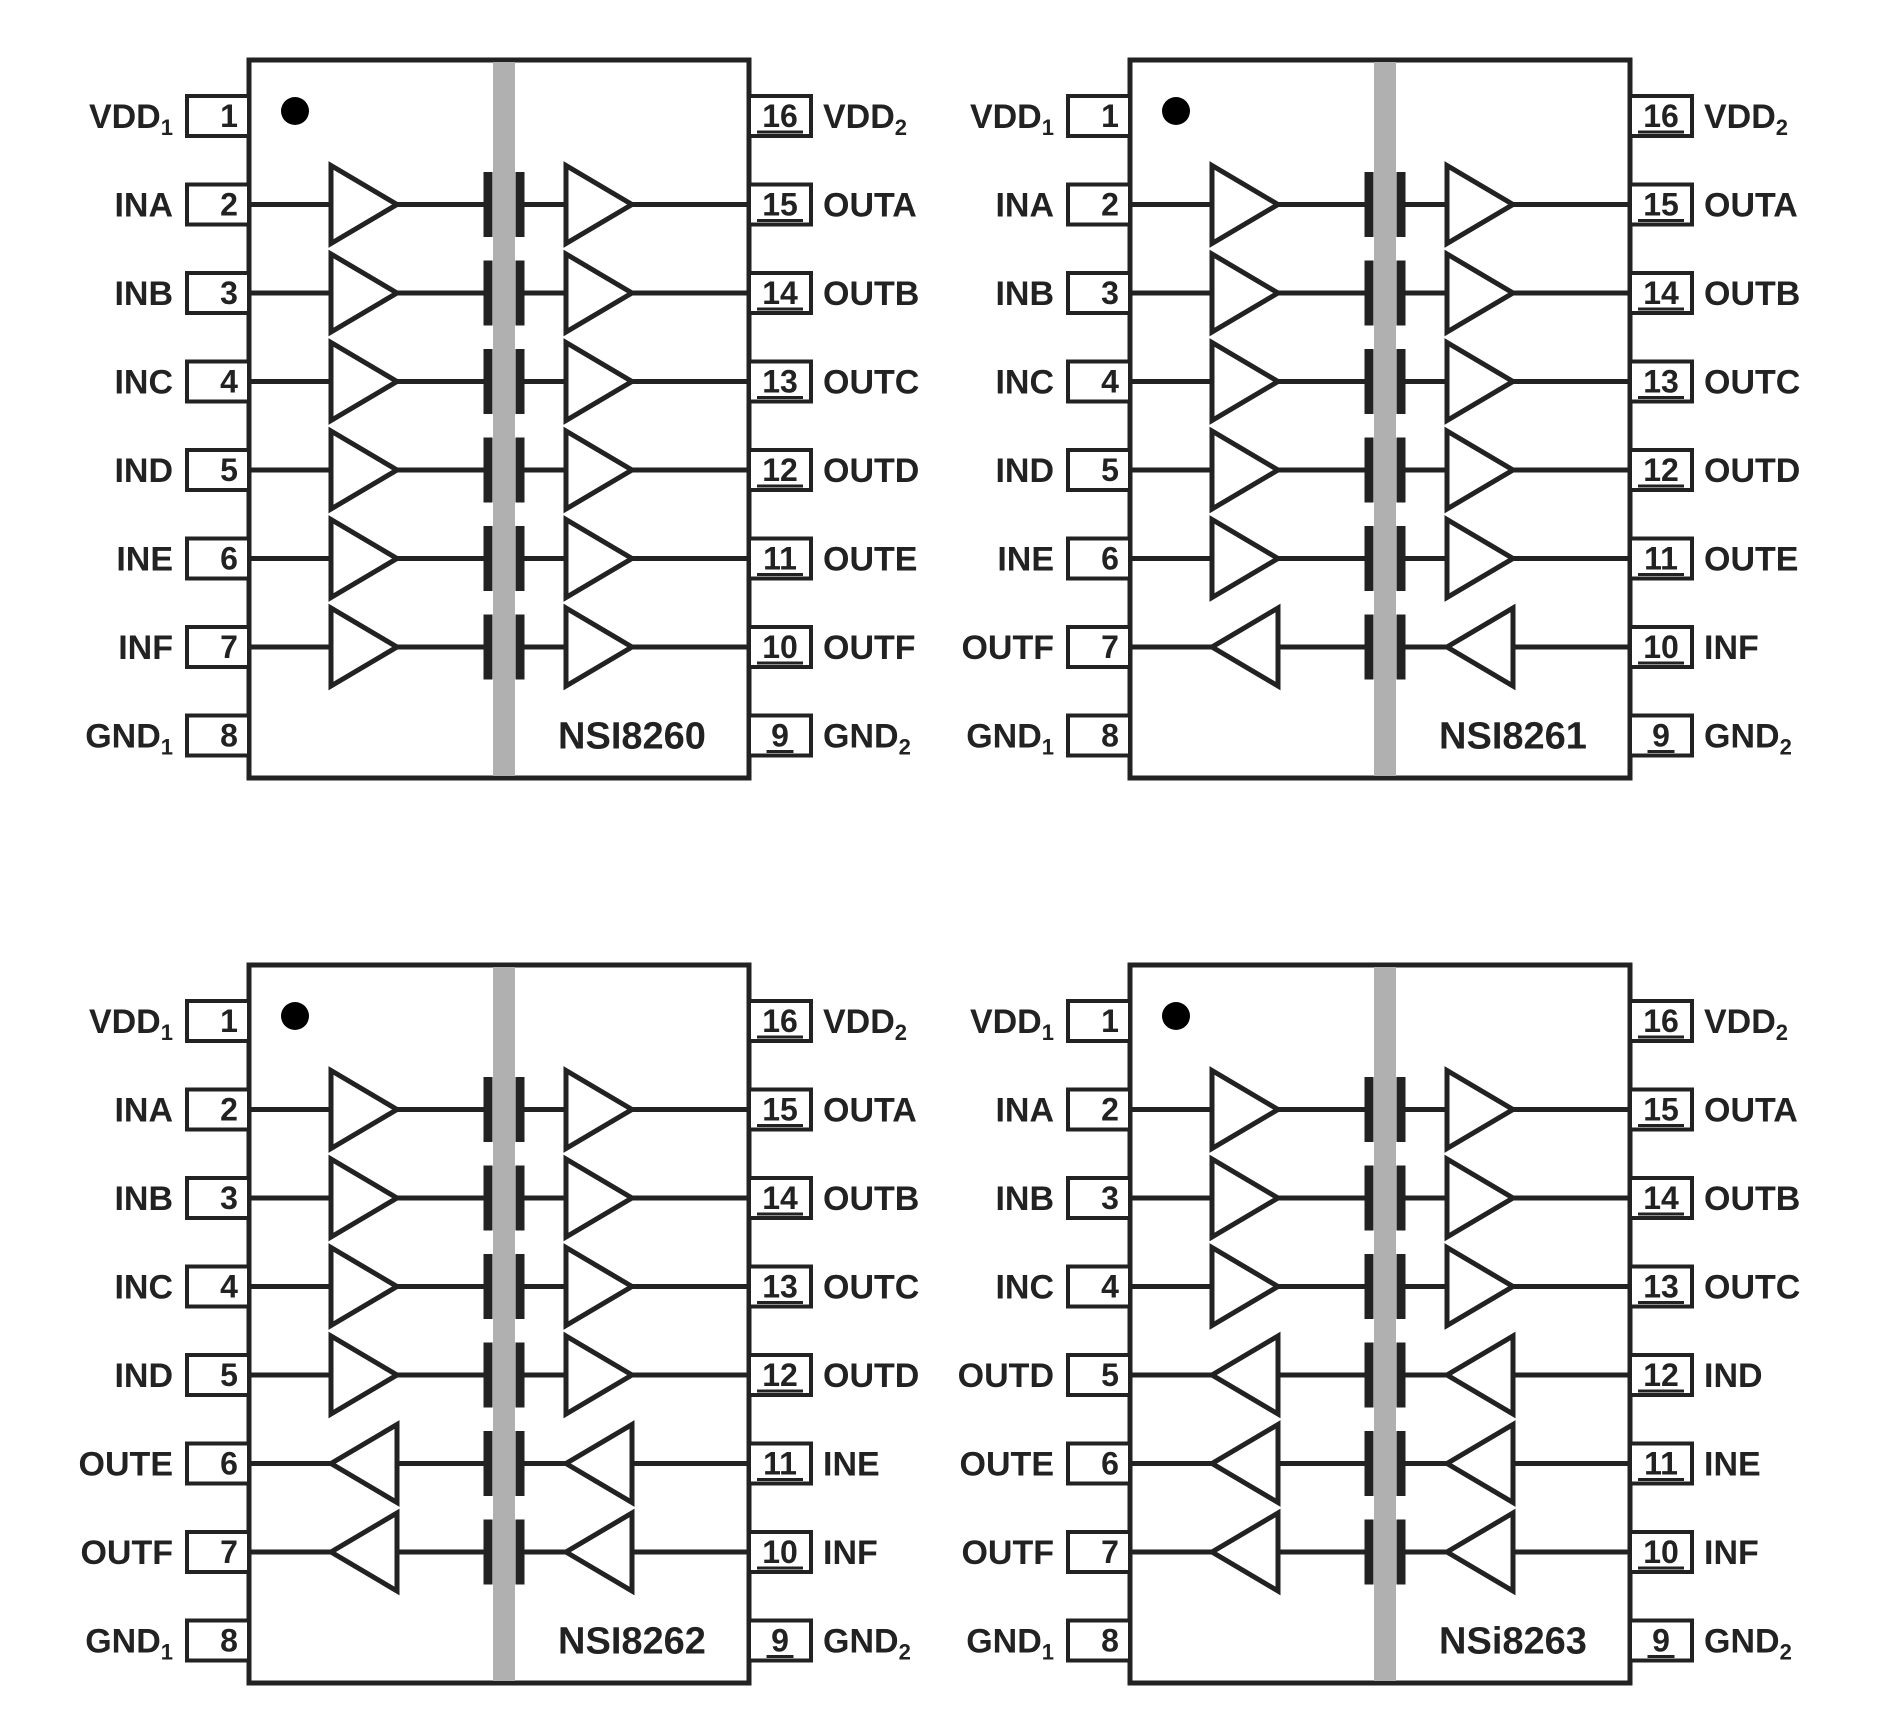  Describe the element at coordinates (871, 383) in the screenshot. I see `pin-label: OUTC` at that location.